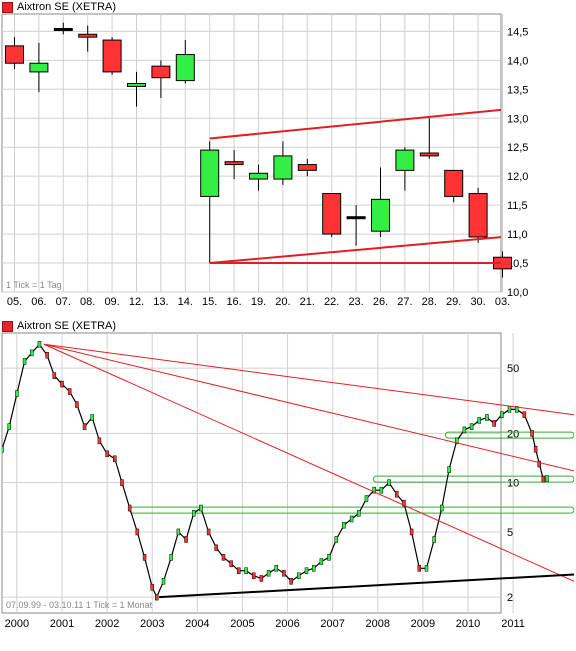  I want to click on y-tick-label: 11,0, so click(517, 235).